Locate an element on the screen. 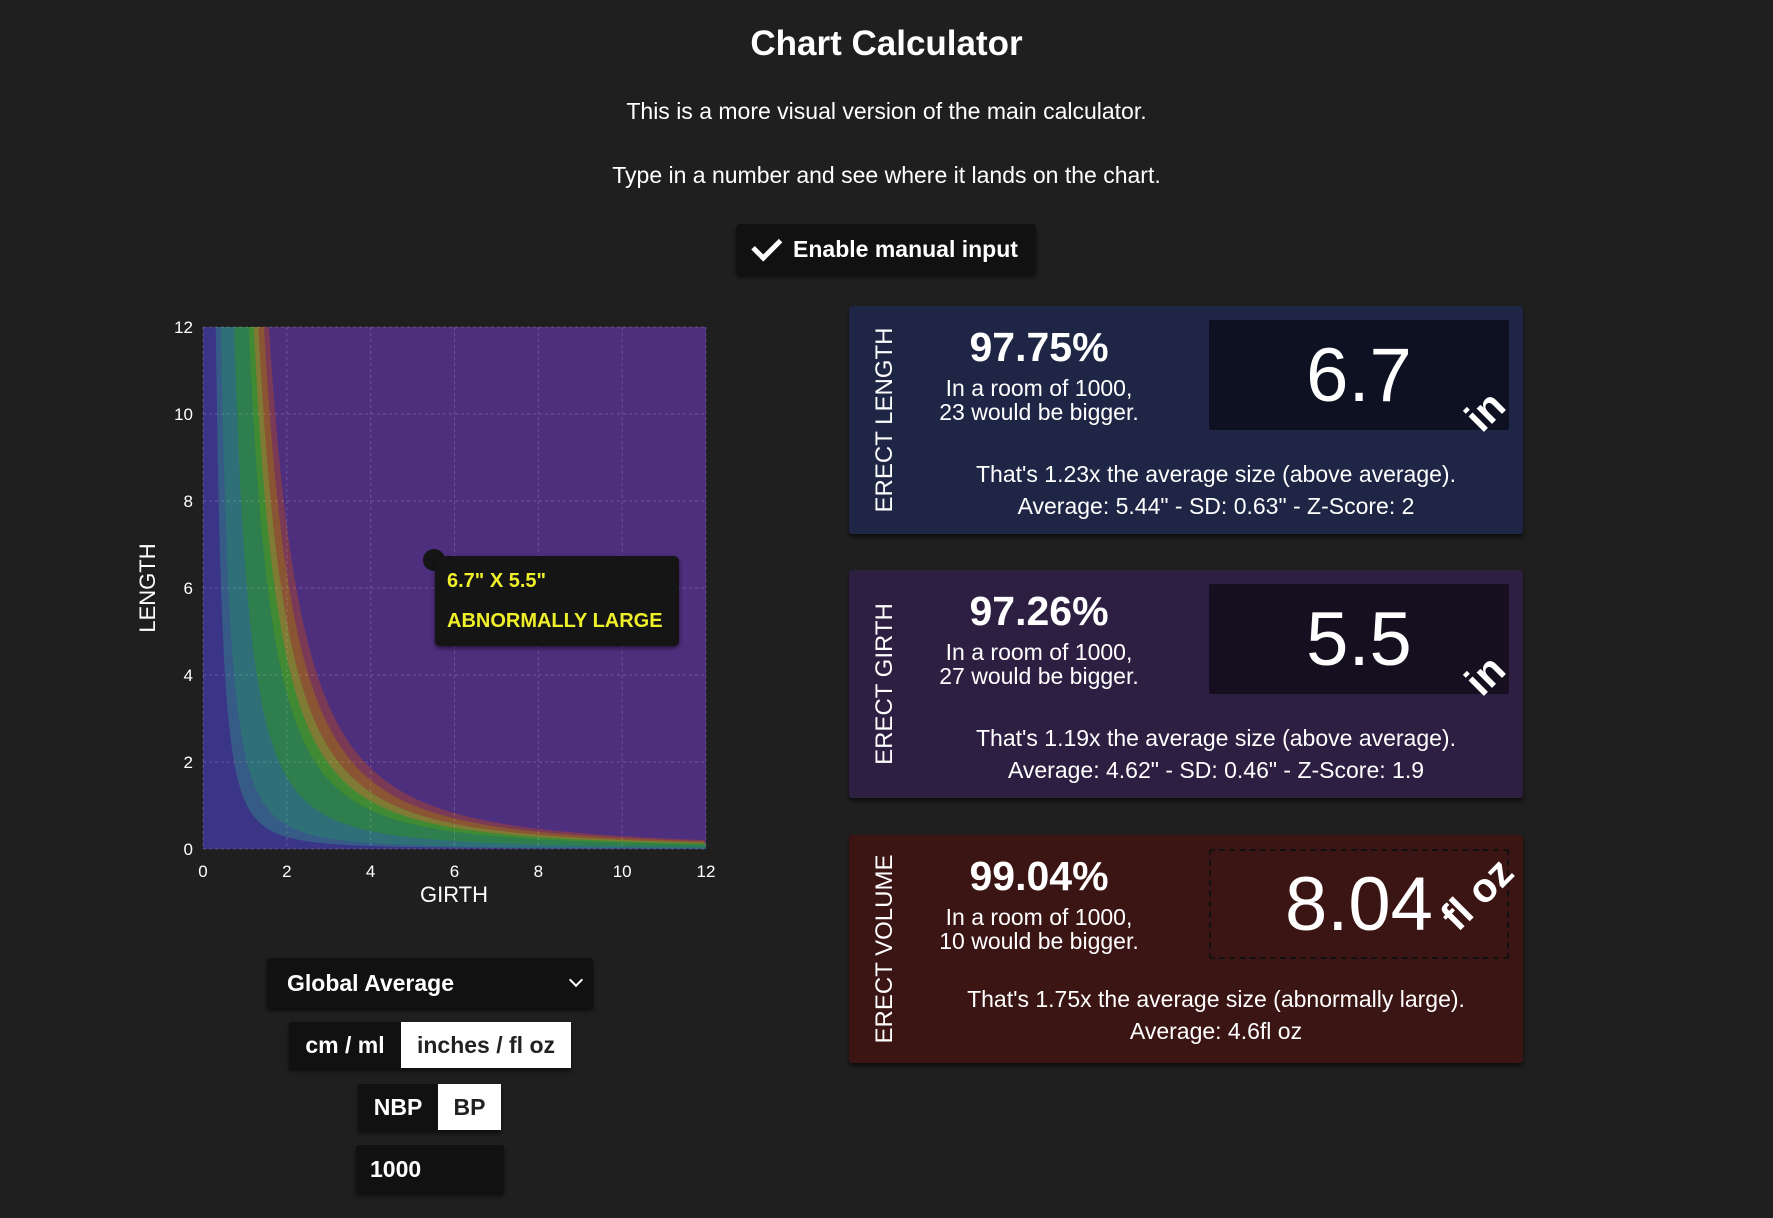  y-tick-label: 8 is located at coordinates (188, 501).